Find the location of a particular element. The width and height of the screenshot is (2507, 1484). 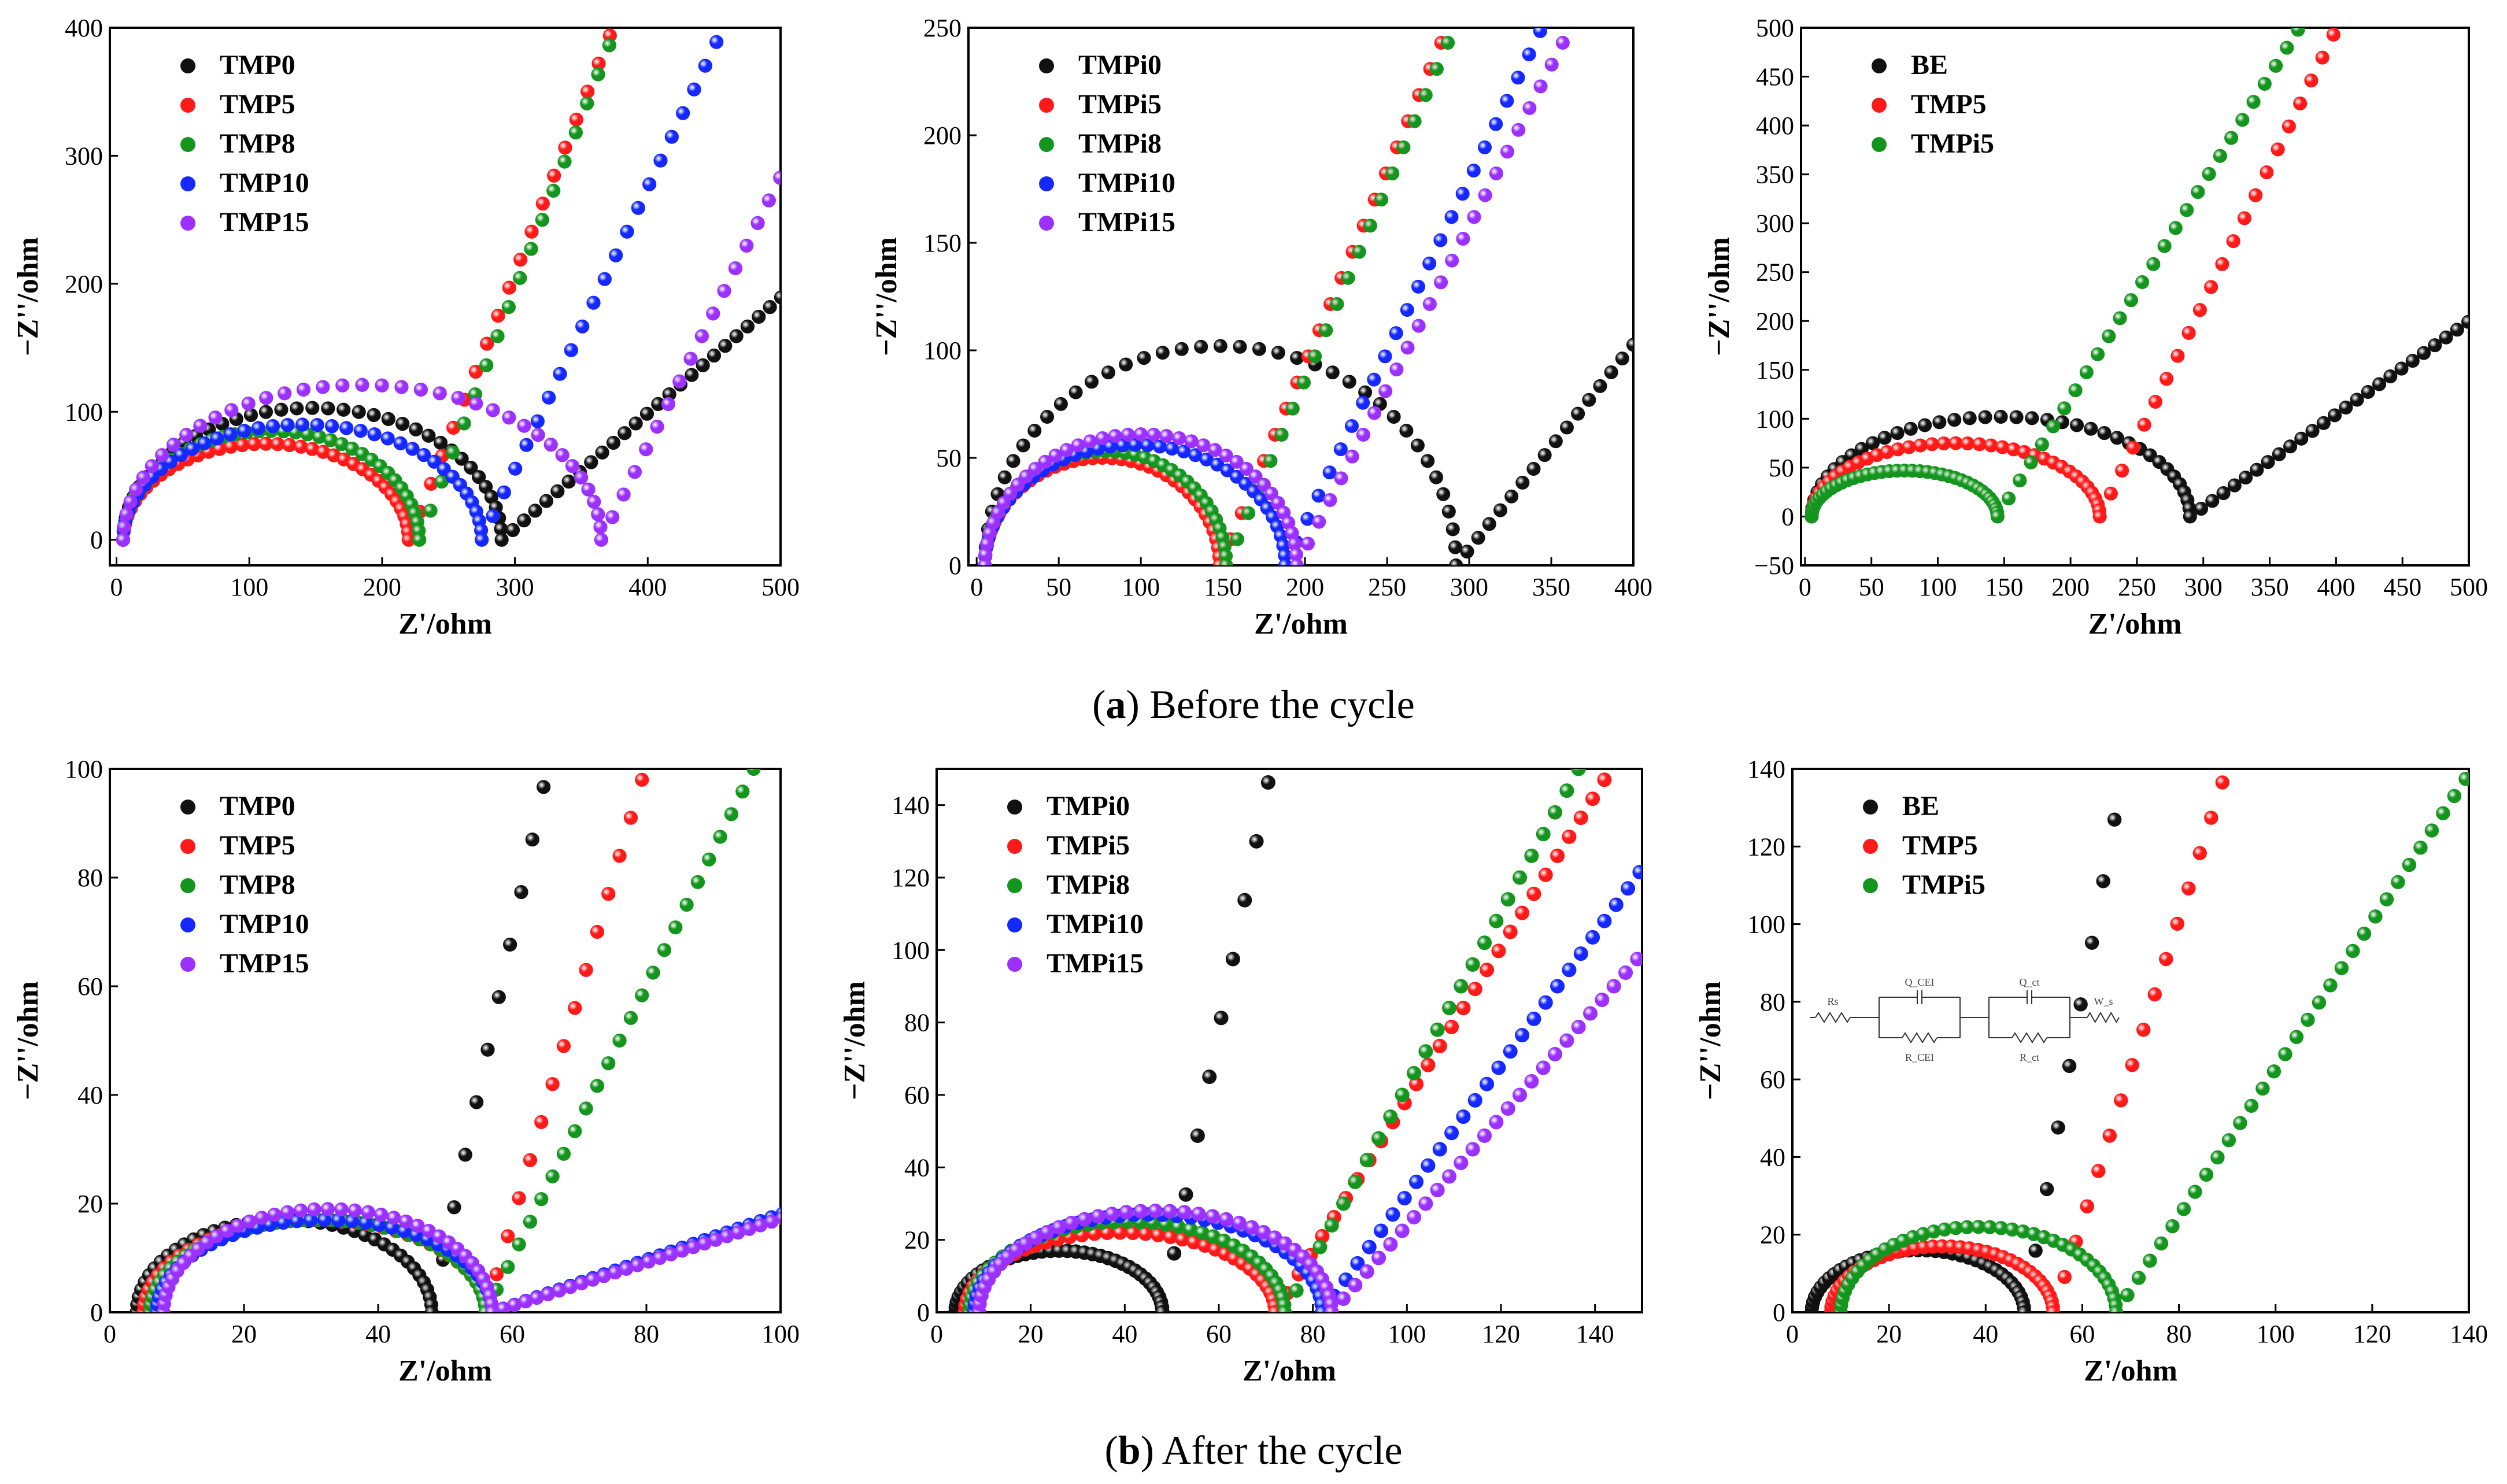

x-axis-title: Z'/ohm is located at coordinates (1301, 624).